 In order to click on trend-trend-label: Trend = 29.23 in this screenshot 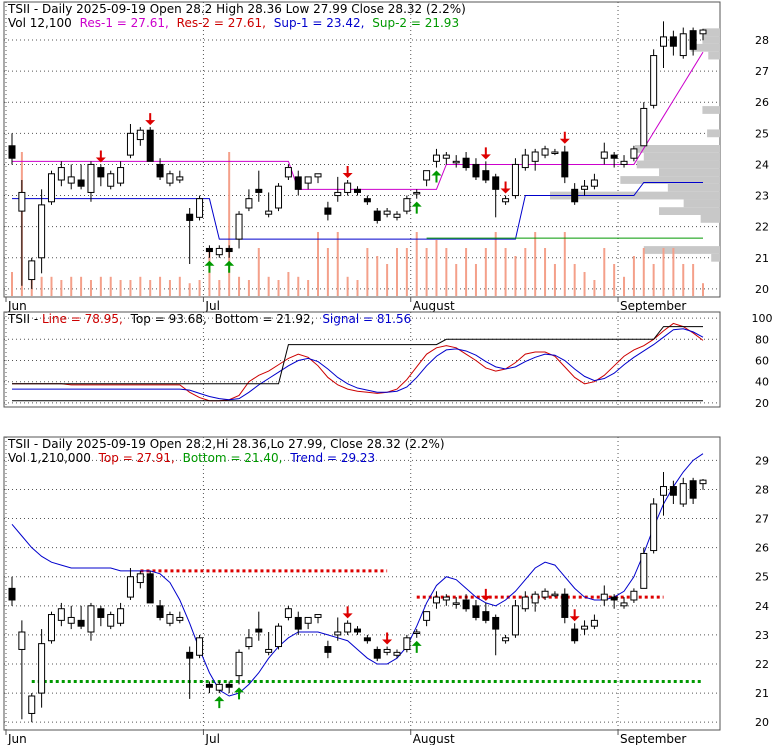, I will do `click(332, 458)`.